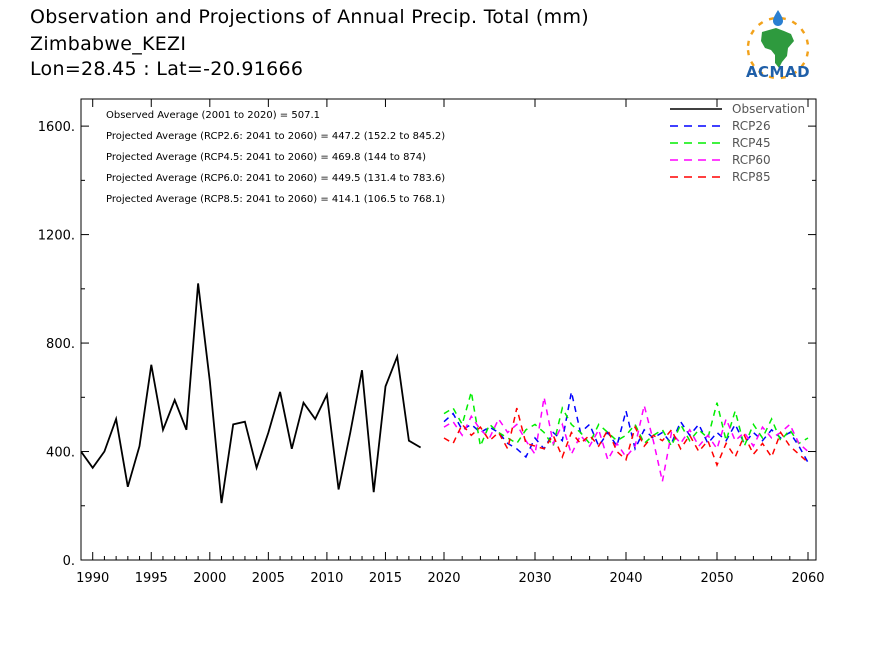  Describe the element at coordinates (751, 160) in the screenshot. I see `legend-label: RCP60` at that location.